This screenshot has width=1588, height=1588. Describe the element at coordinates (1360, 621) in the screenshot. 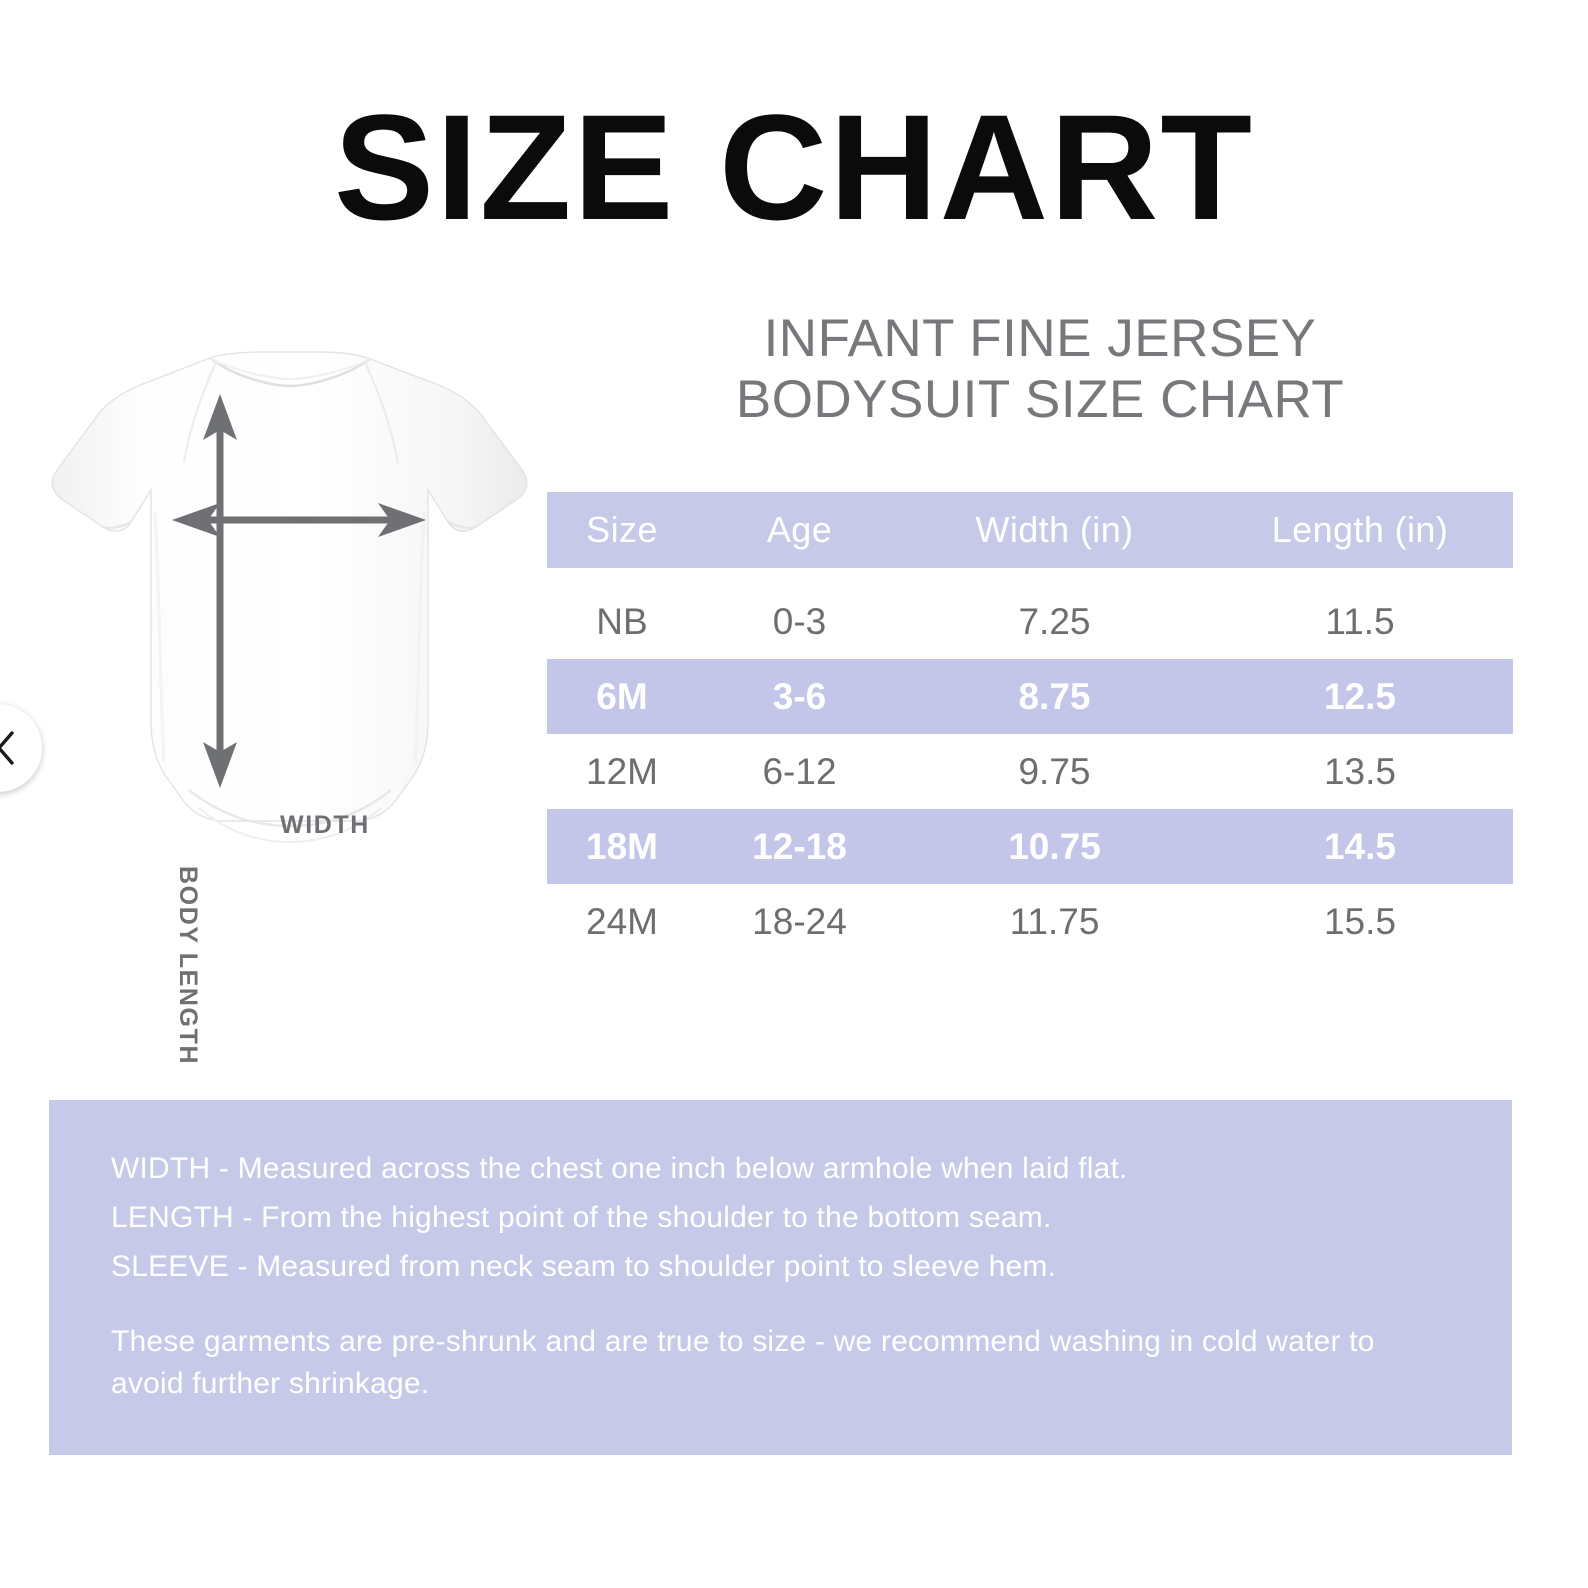

I see `cell-length: 11.5` at that location.